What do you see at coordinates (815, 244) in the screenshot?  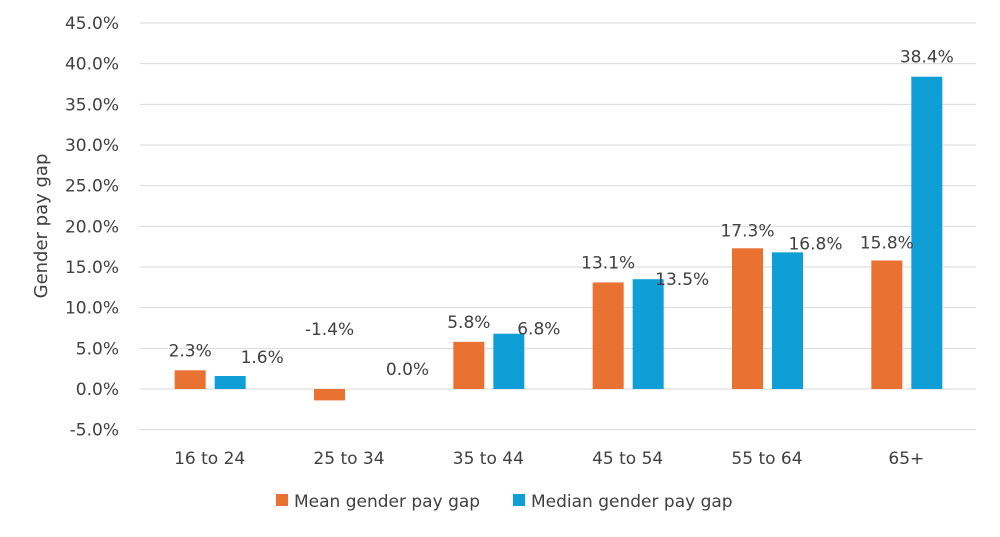 I see `data-label: 16.8%` at bounding box center [815, 244].